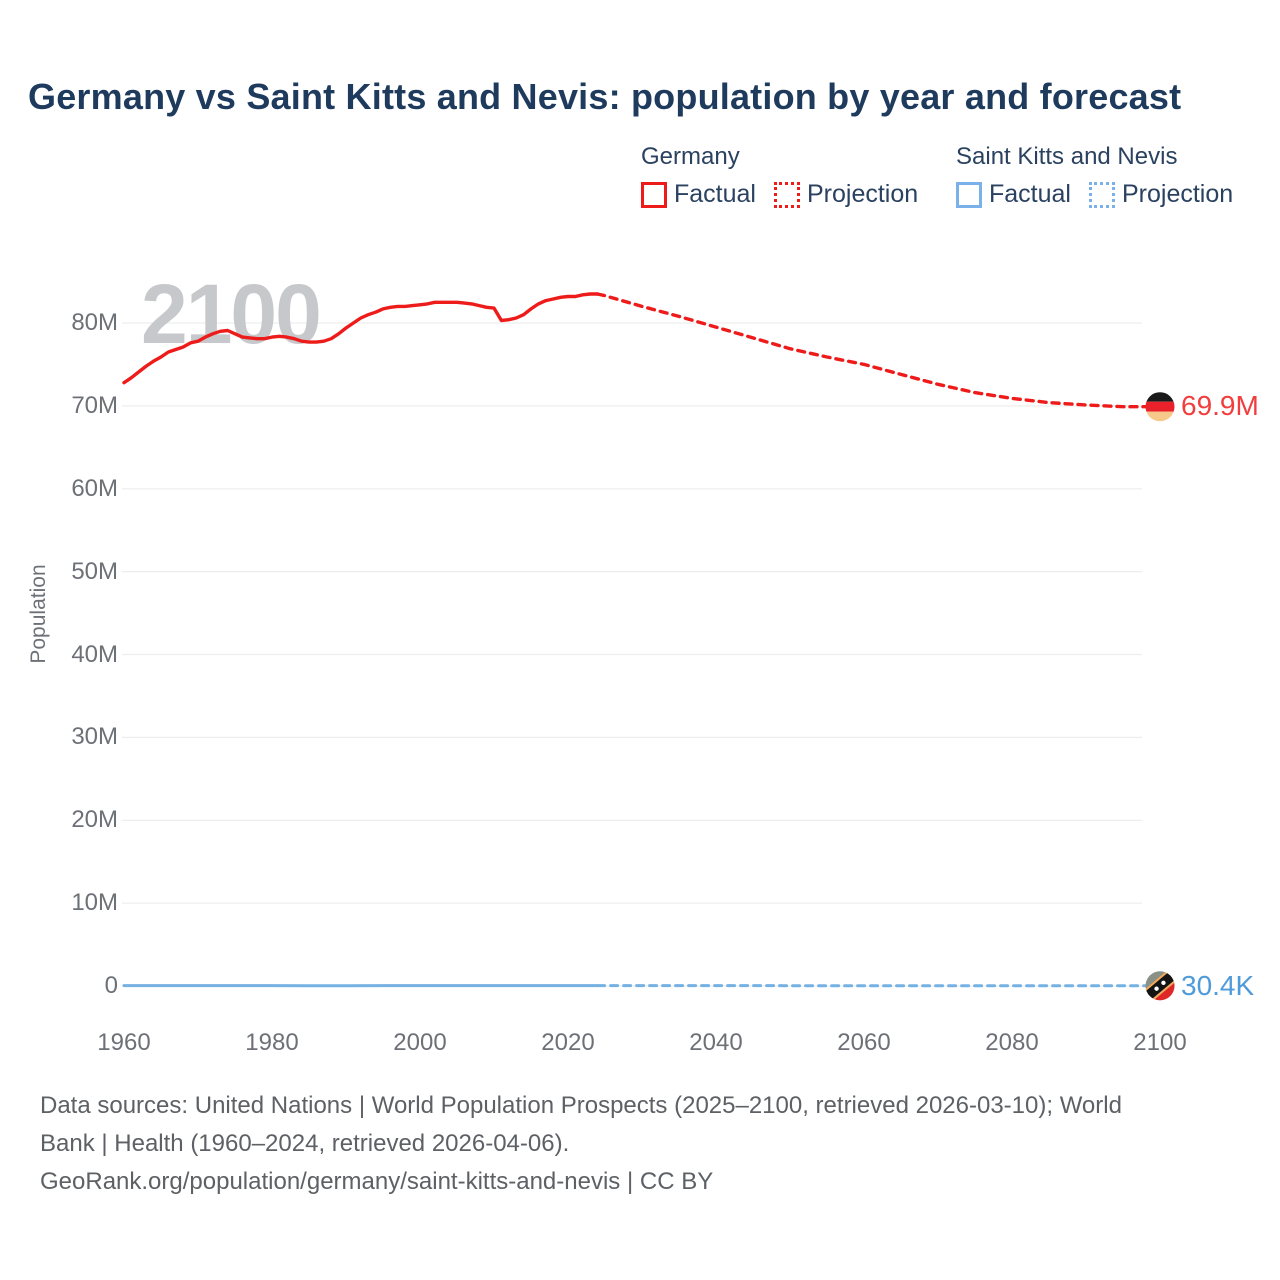  Describe the element at coordinates (1220, 405) in the screenshot. I see `germany-end-value-label: 69.9M` at that location.